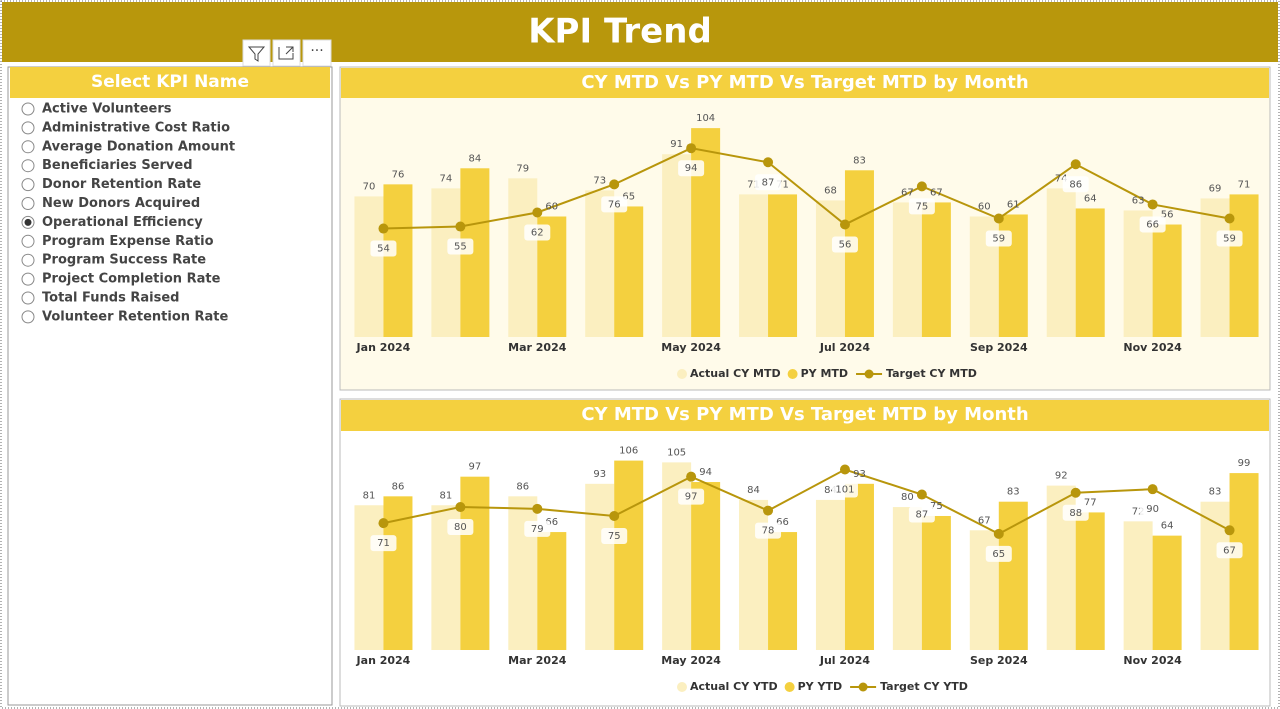 This screenshot has height=709, width=1280. What do you see at coordinates (369, 495) in the screenshot?
I see `data-label: 81` at bounding box center [369, 495].